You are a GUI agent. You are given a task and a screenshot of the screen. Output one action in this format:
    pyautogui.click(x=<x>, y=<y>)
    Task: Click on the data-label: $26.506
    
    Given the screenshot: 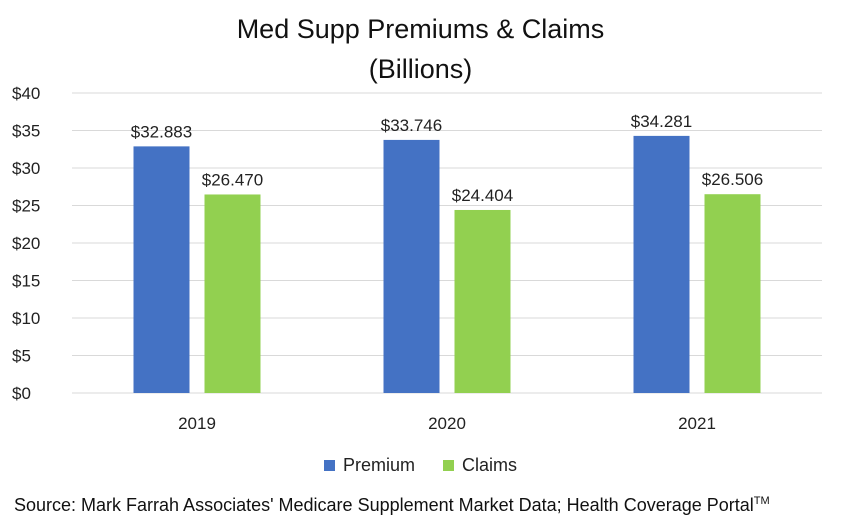 What is the action you would take?
    pyautogui.click(x=732, y=179)
    